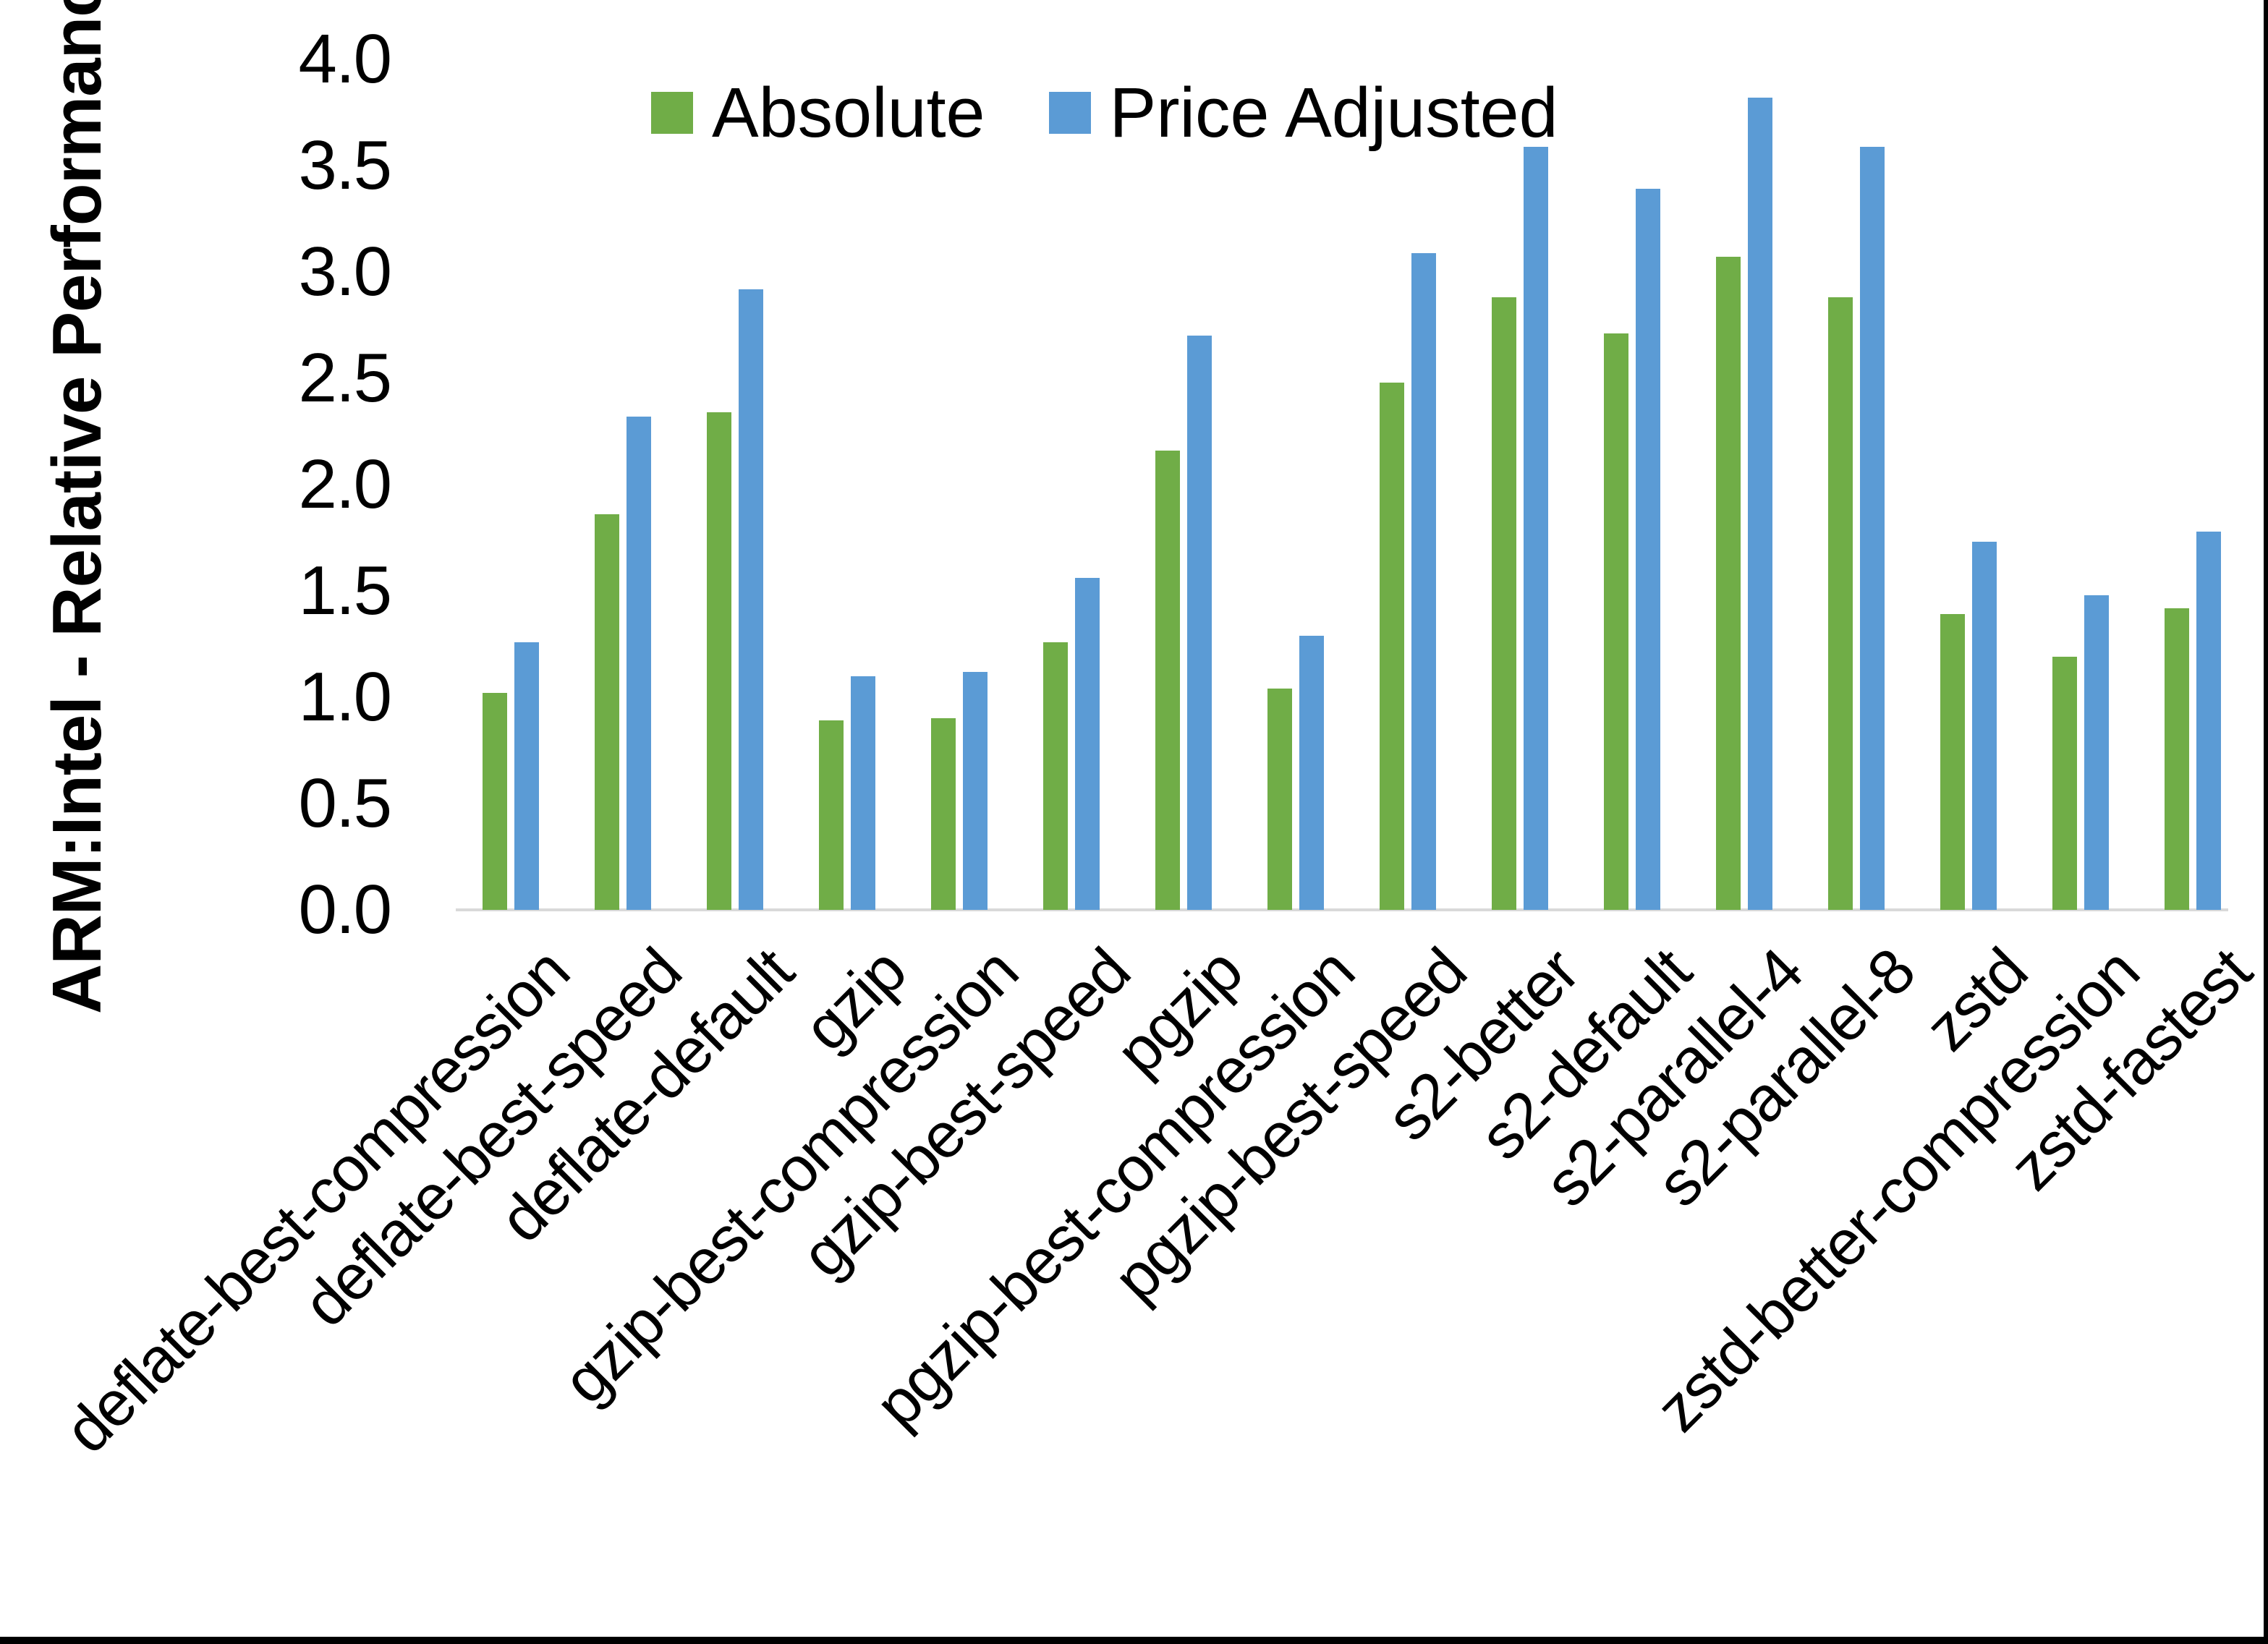 Image resolution: width=2268 pixels, height=1644 pixels. I want to click on y-tick-label: 1.5, so click(345, 590).